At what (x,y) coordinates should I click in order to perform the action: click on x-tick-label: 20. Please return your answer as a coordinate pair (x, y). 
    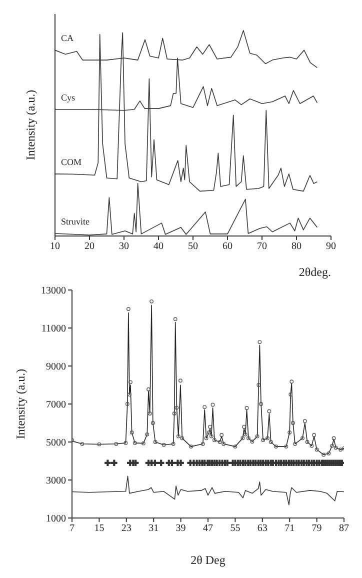
    Looking at the image, I should click on (89, 246).